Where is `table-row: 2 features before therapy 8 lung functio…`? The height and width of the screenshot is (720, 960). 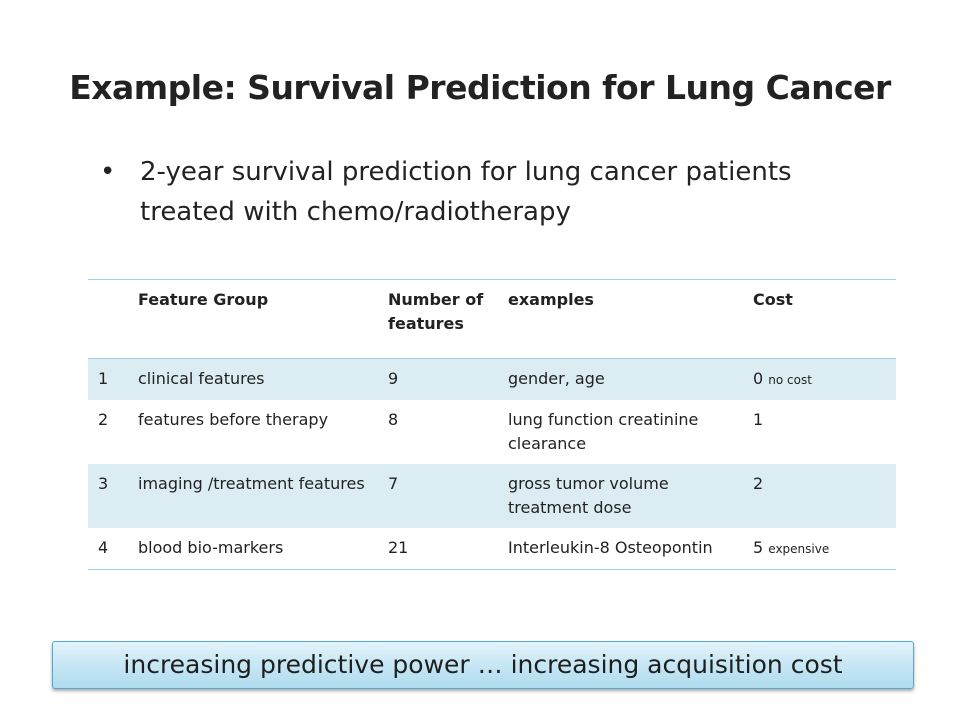
table-row: 2 features before therapy 8 lung functio… is located at coordinates (492, 432).